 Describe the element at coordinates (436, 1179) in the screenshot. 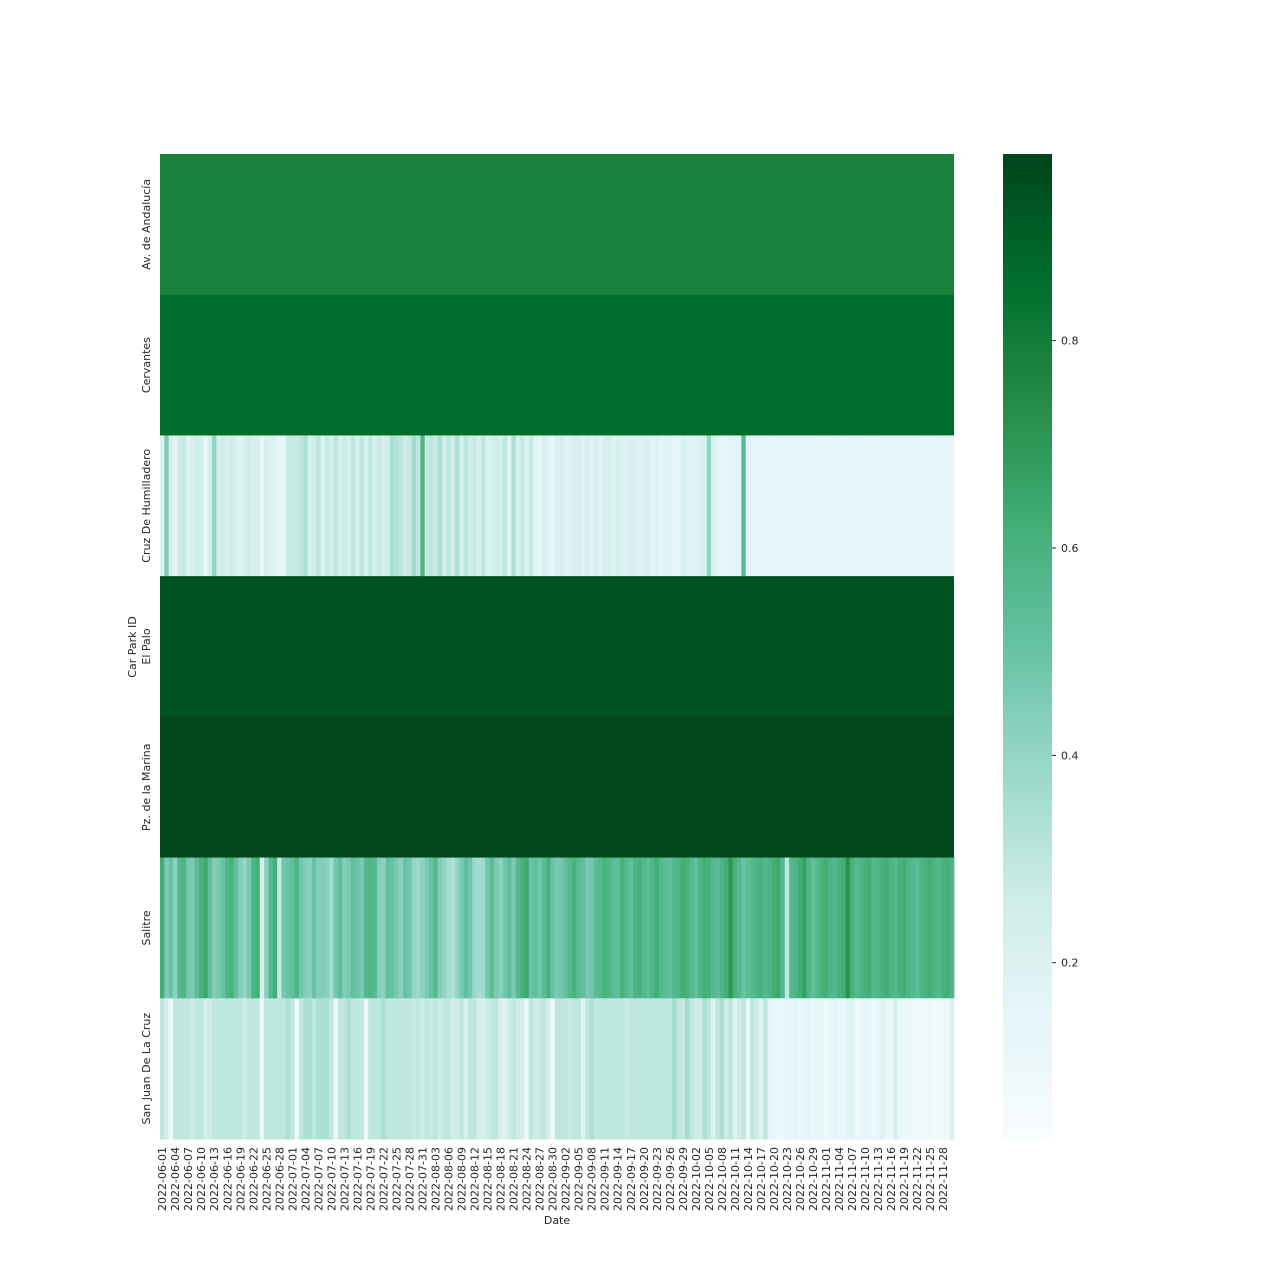

I see `x-tick-label: 2022-08-03` at that location.